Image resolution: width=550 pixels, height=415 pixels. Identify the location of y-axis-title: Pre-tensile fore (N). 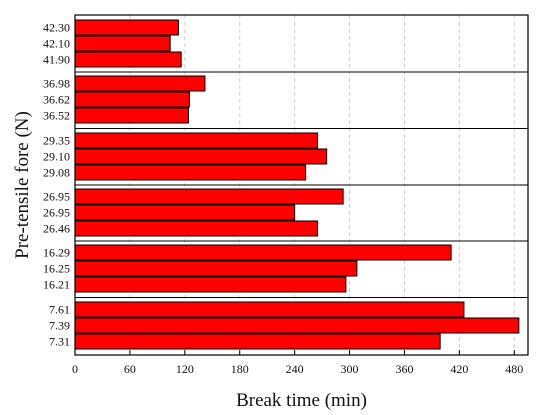
(22, 185).